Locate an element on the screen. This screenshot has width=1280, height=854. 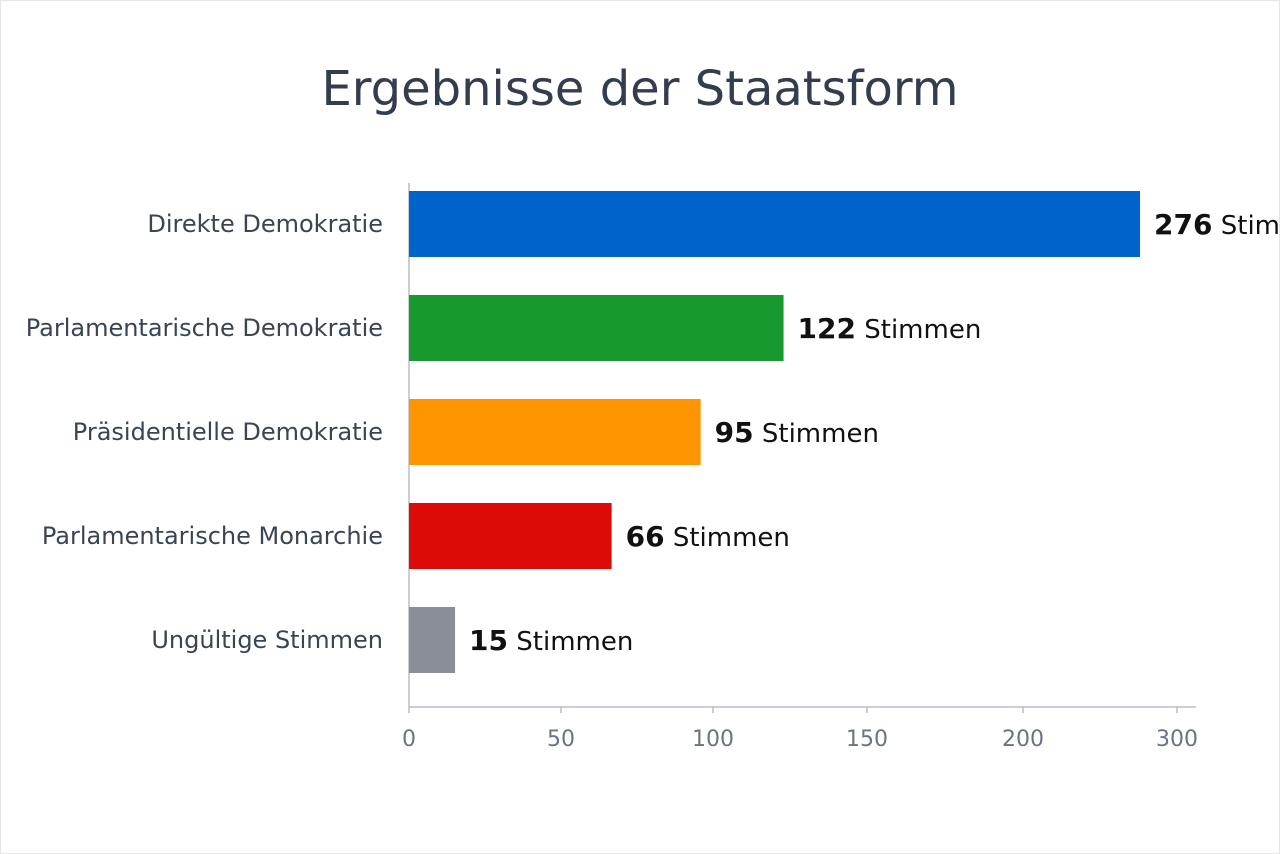
category-label: Parlamentarische Demokratie is located at coordinates (204, 328).